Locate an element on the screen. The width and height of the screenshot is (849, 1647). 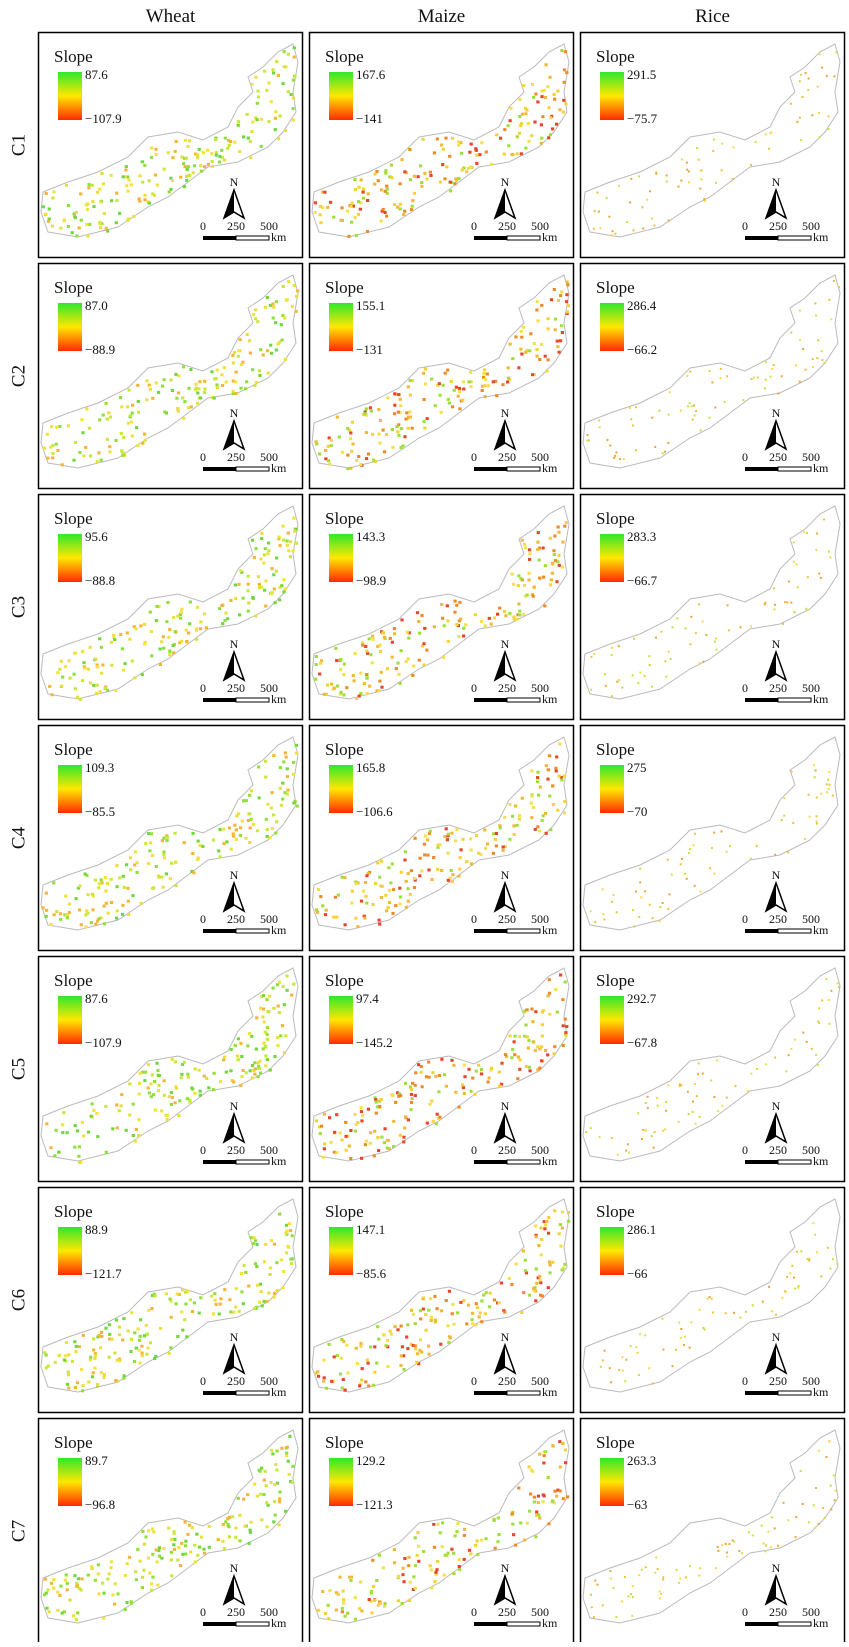
scale-unit: km is located at coordinates (279, 930).